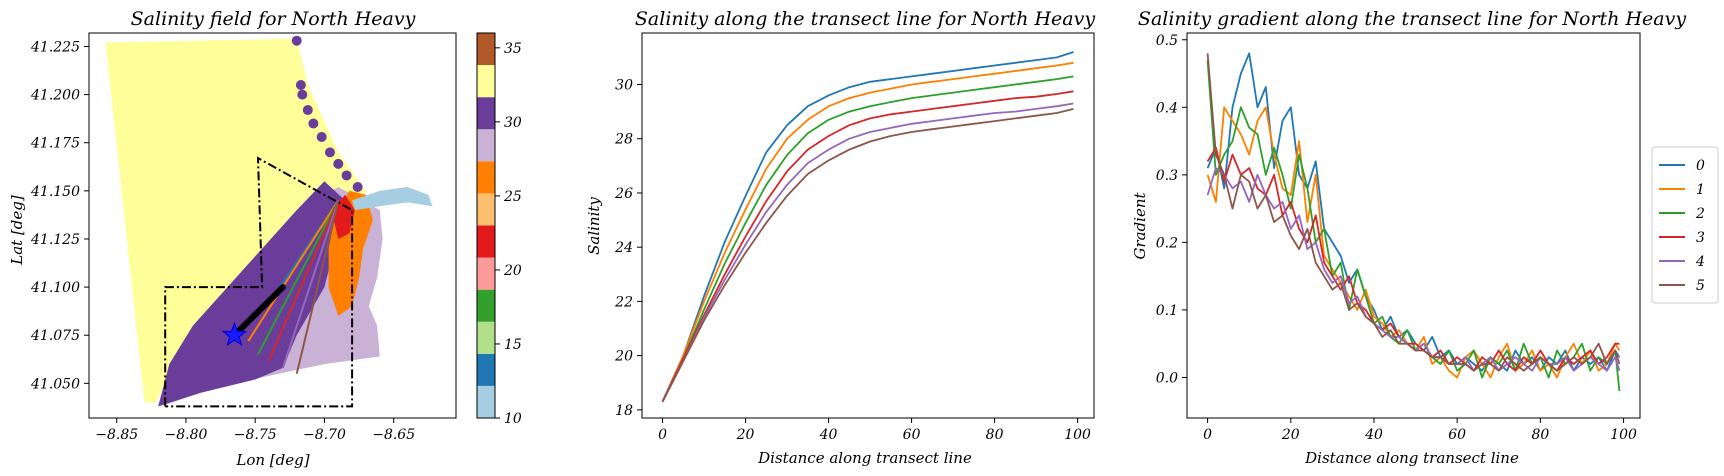 The width and height of the screenshot is (1724, 476). I want to click on panel3-ytick-label: 0.2, so click(1167, 243).